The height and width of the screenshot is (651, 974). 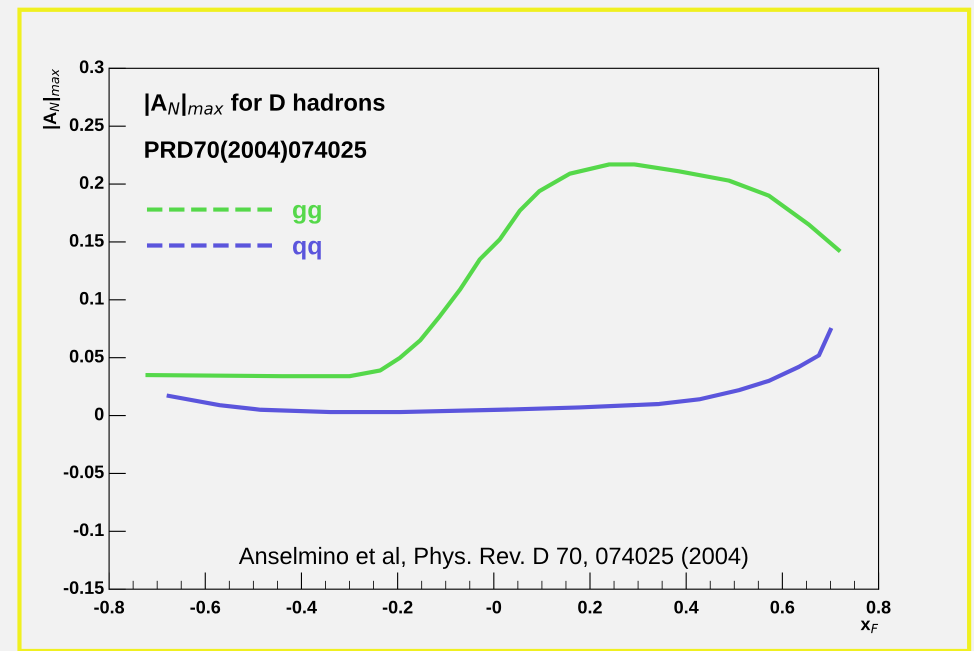 I want to click on y-tick-label: 0, so click(x=99, y=414).